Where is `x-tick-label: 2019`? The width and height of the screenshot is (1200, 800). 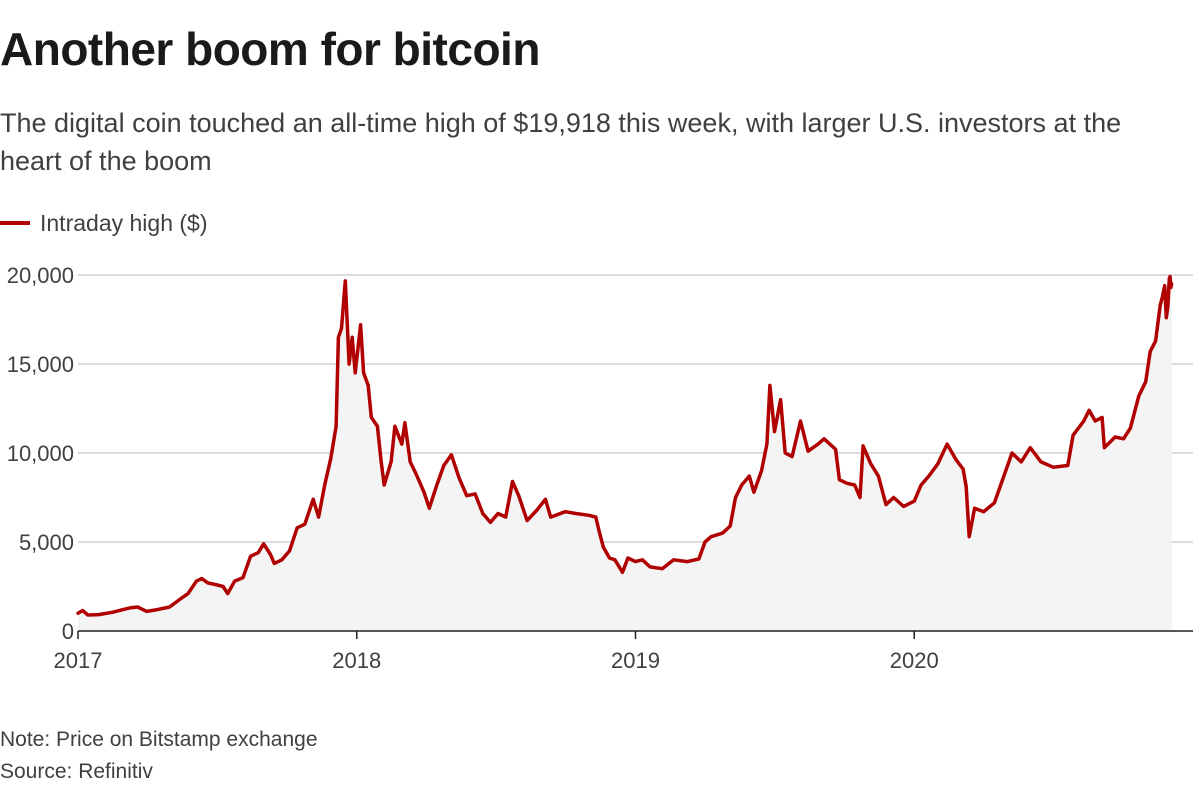 x-tick-label: 2019 is located at coordinates (635, 660).